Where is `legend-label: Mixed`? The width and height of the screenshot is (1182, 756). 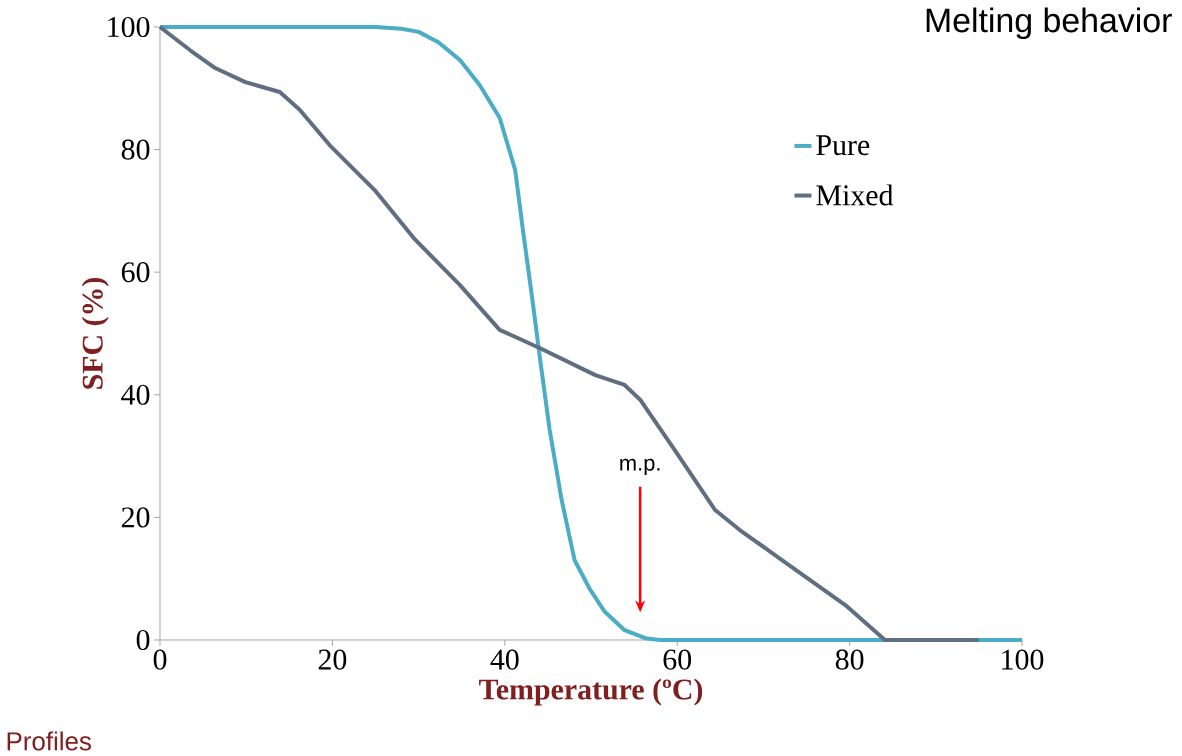 legend-label: Mixed is located at coordinates (855, 195).